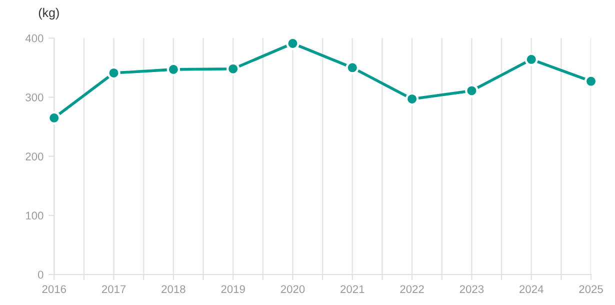  What do you see at coordinates (412, 289) in the screenshot?
I see `x-tick-label: 2022` at bounding box center [412, 289].